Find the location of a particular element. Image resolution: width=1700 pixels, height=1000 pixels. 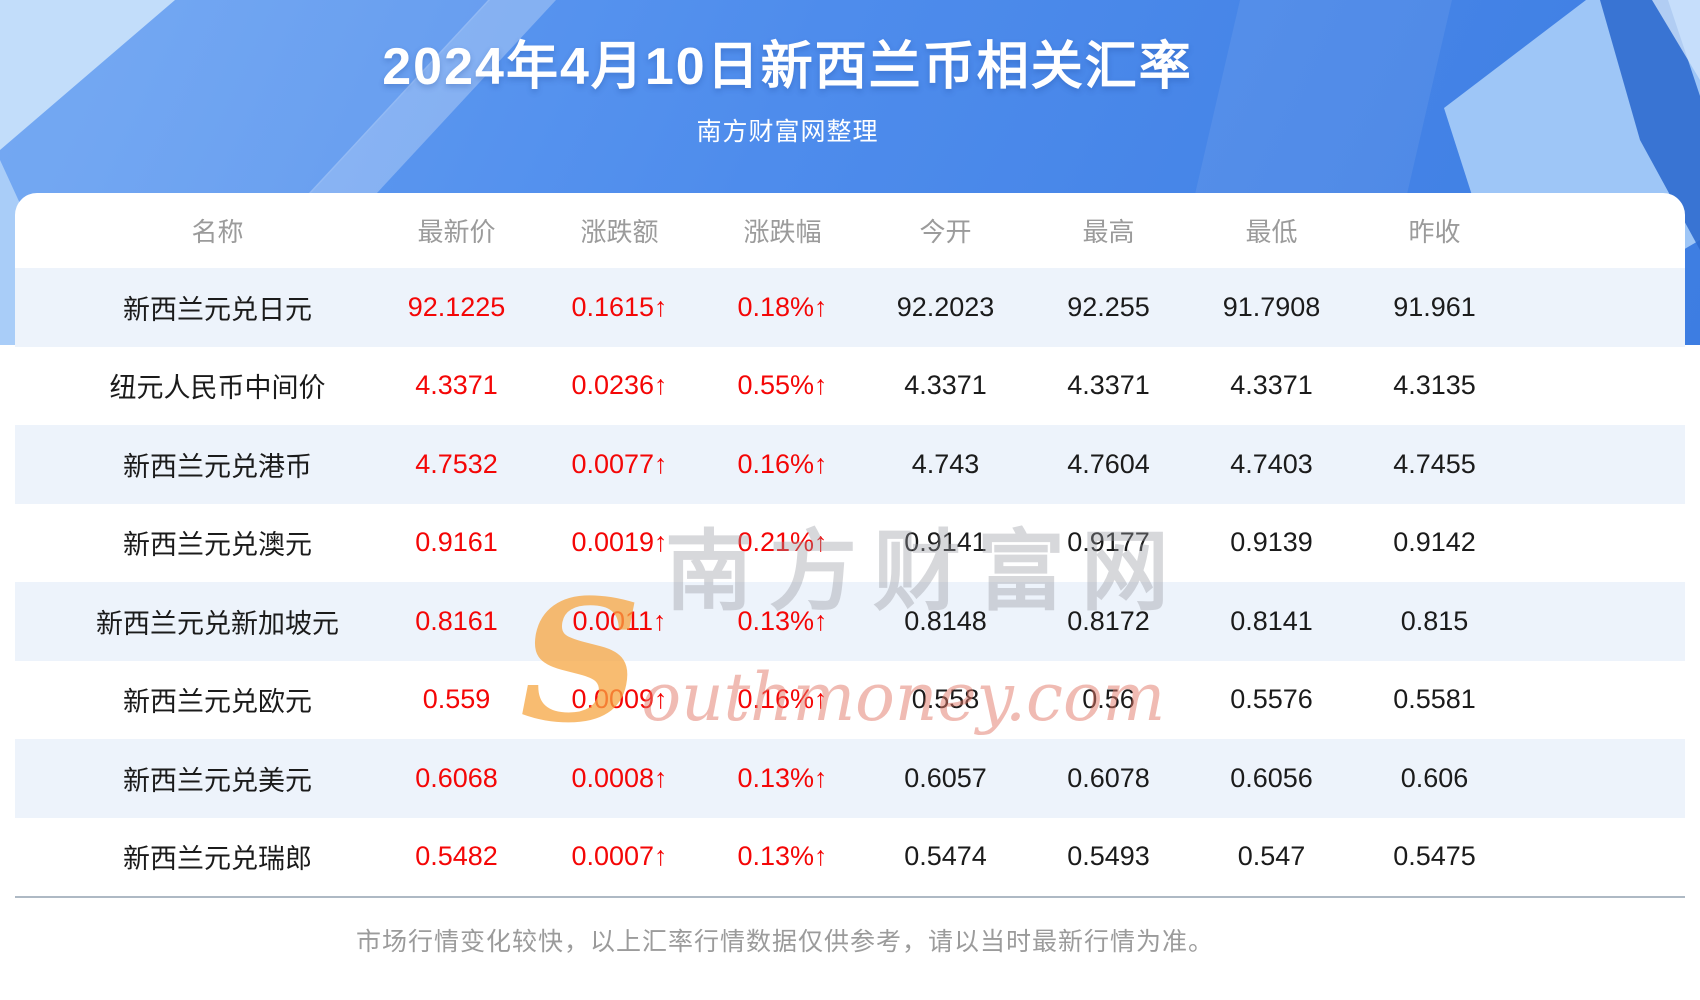

header-cell: 最低 is located at coordinates (1271, 232).